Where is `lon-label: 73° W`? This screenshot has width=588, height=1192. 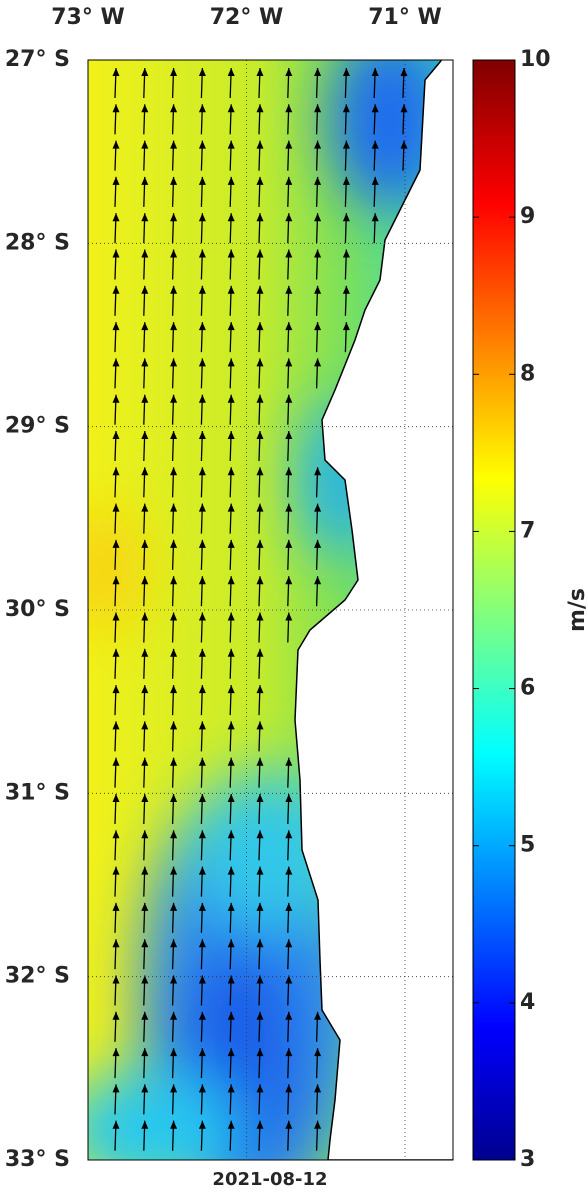
lon-label: 73° W is located at coordinates (88, 17).